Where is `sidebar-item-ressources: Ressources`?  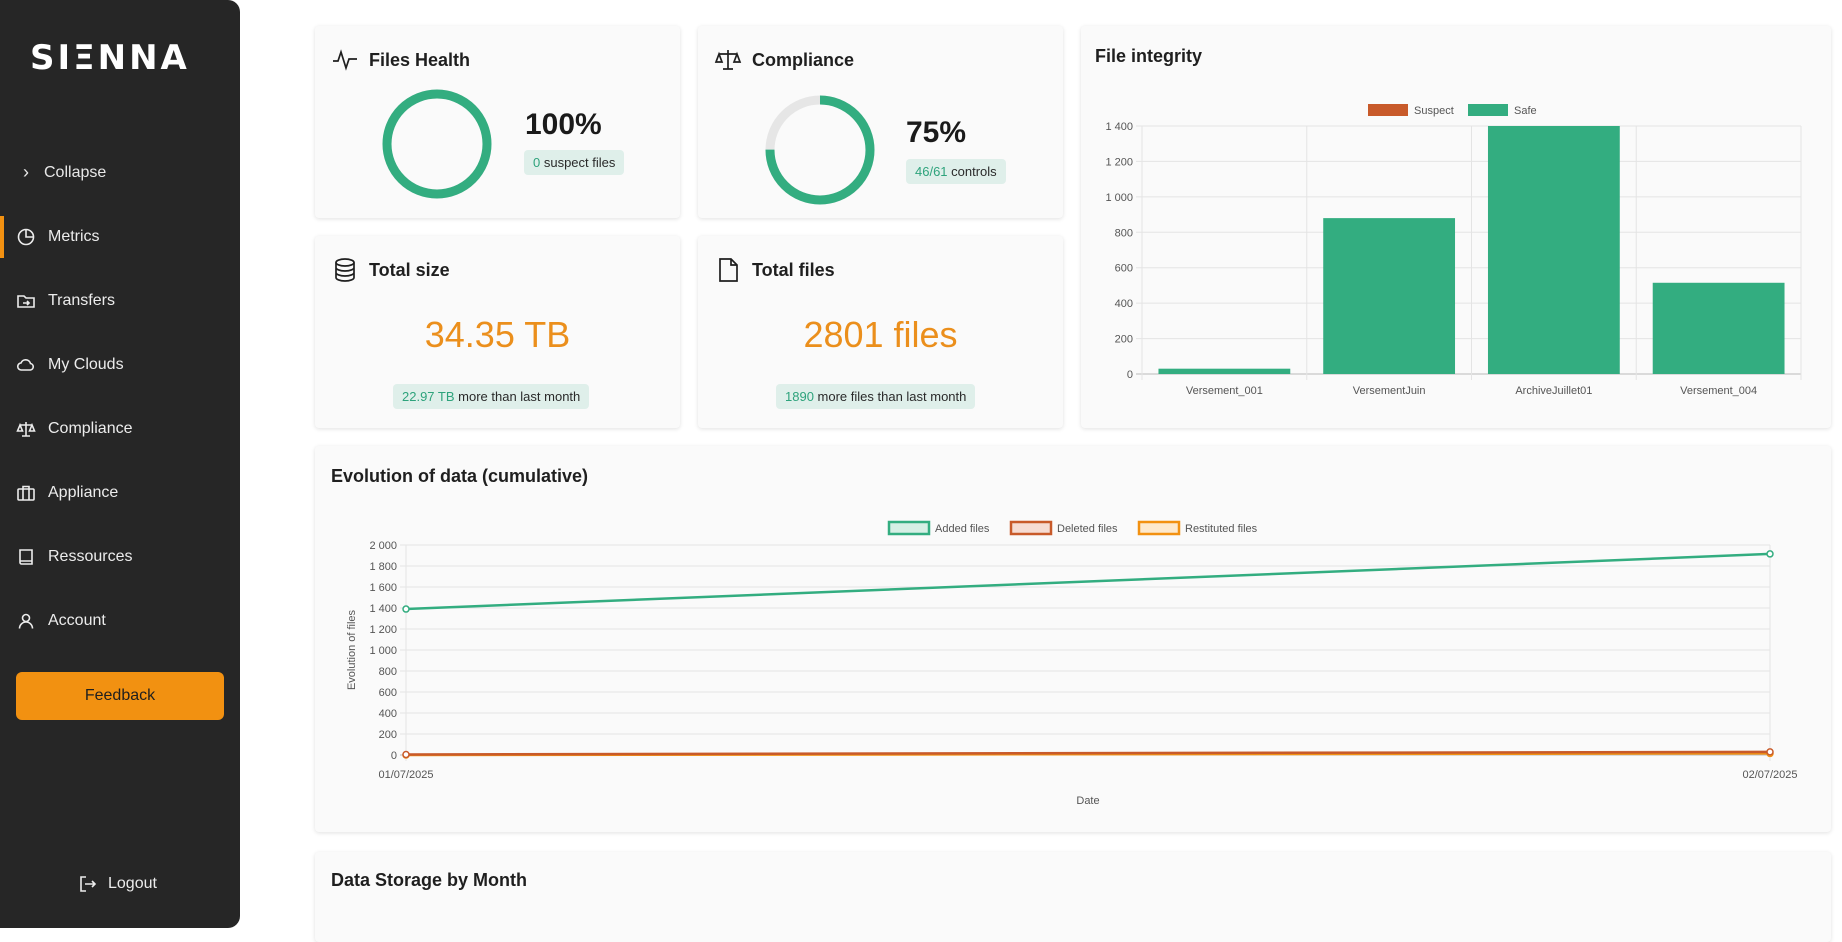 sidebar-item-ressources: Ressources is located at coordinates (120, 557).